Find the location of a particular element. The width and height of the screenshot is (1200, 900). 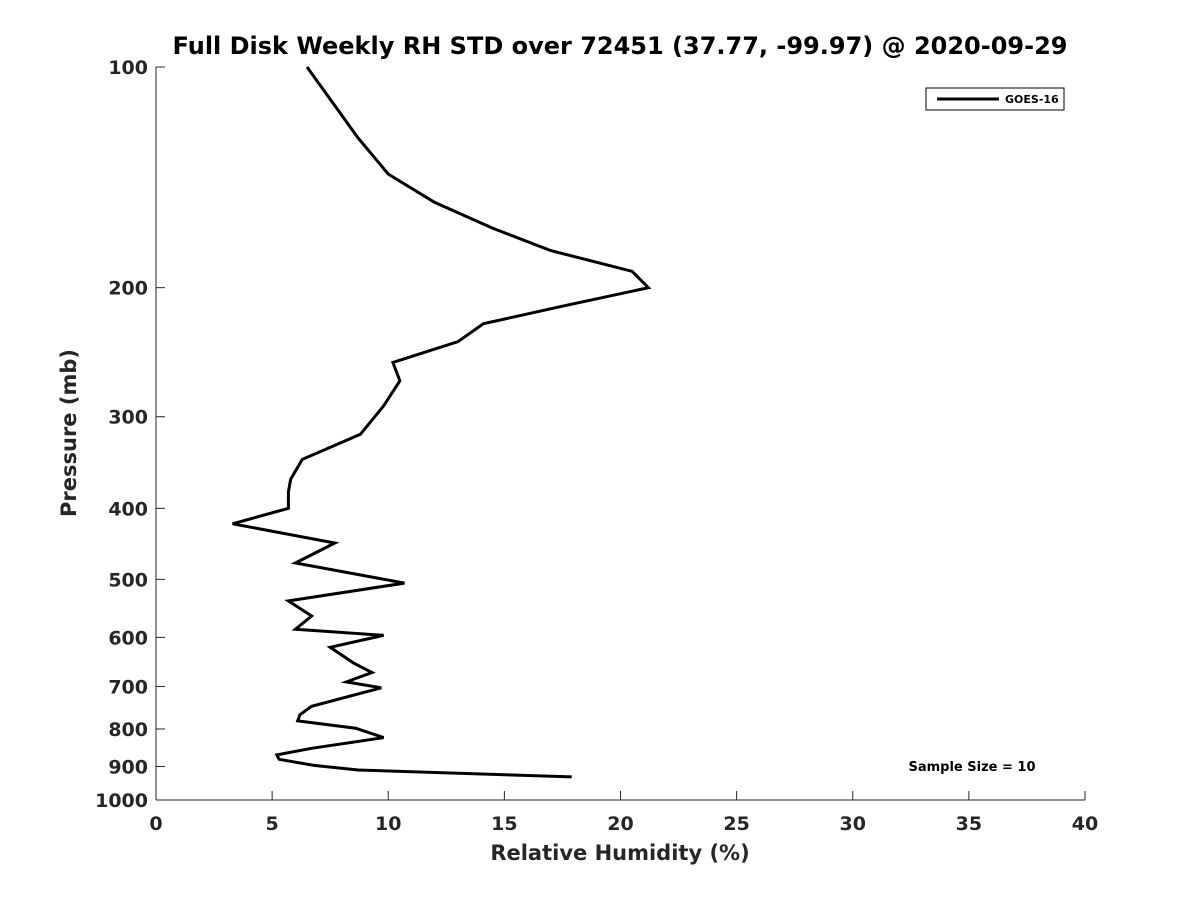

x-tick-label: 10 is located at coordinates (388, 824).